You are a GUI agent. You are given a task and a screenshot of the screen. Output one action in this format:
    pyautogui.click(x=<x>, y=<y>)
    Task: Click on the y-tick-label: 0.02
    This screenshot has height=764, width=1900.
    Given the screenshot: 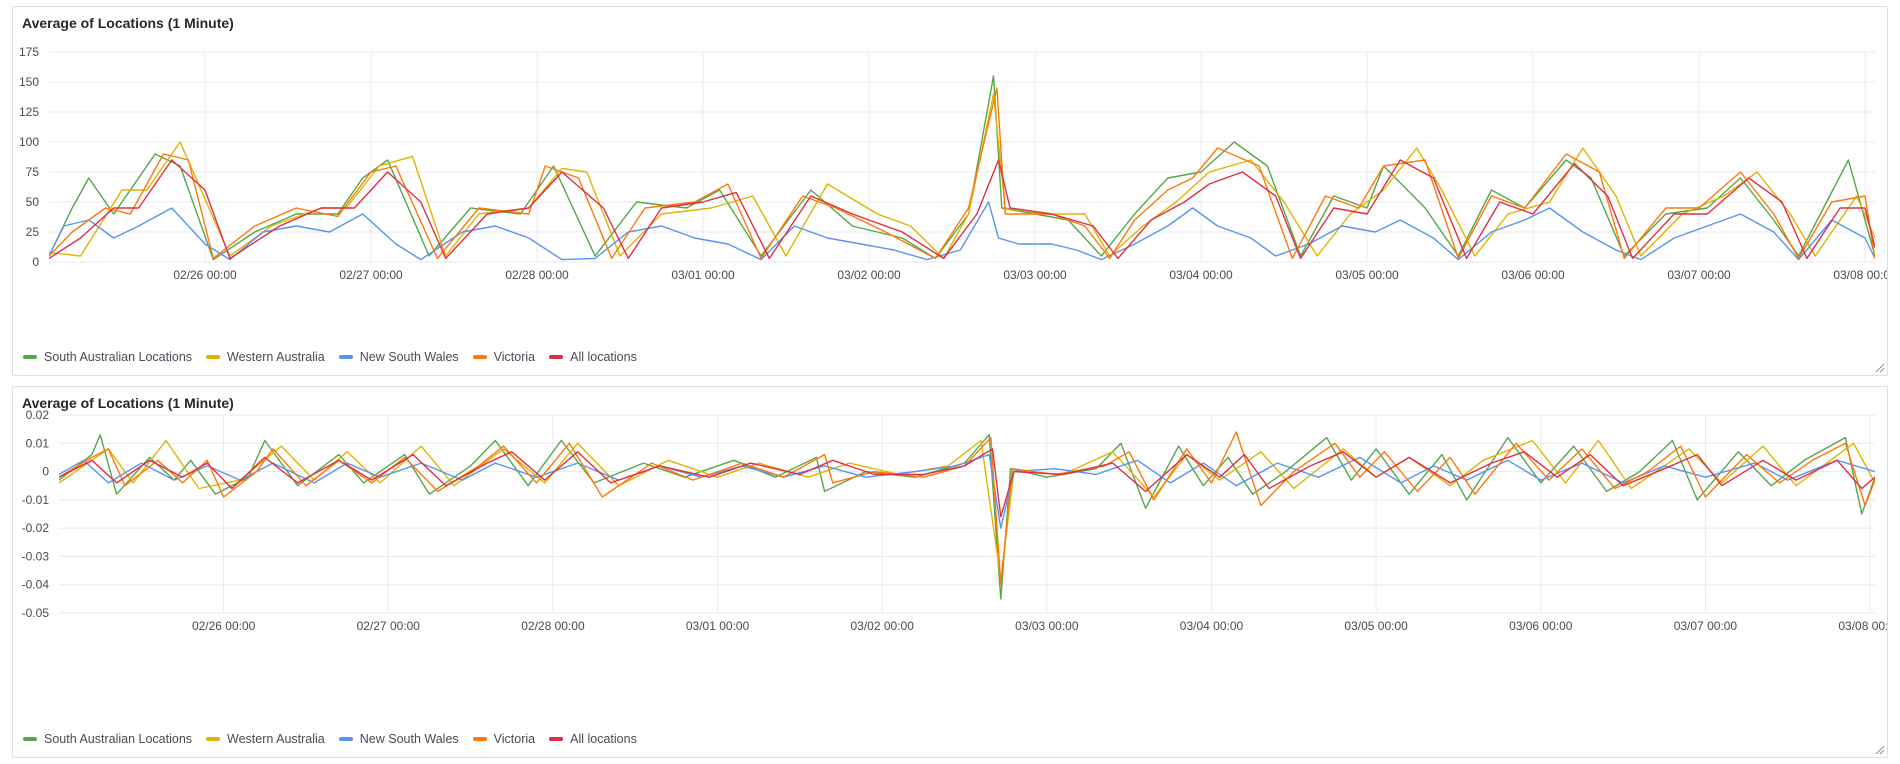 What is the action you would take?
    pyautogui.click(x=38, y=415)
    